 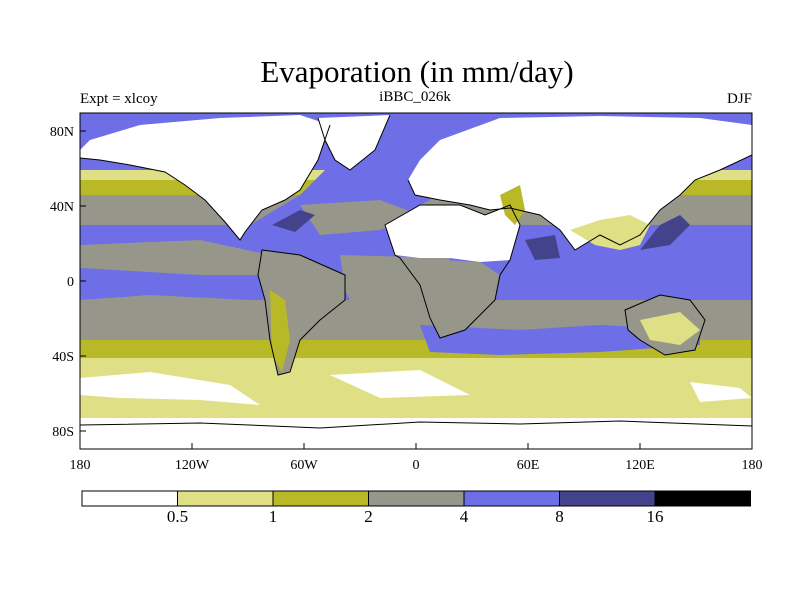 I want to click on continent-north-america, so click(x=205, y=177).